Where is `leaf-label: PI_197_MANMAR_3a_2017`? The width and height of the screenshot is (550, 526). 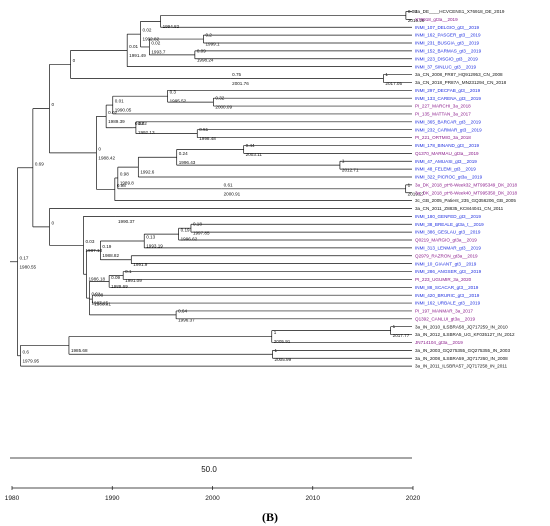
leaf-label: PI_197_MANMAR_3a_2017 is located at coordinates (444, 311).